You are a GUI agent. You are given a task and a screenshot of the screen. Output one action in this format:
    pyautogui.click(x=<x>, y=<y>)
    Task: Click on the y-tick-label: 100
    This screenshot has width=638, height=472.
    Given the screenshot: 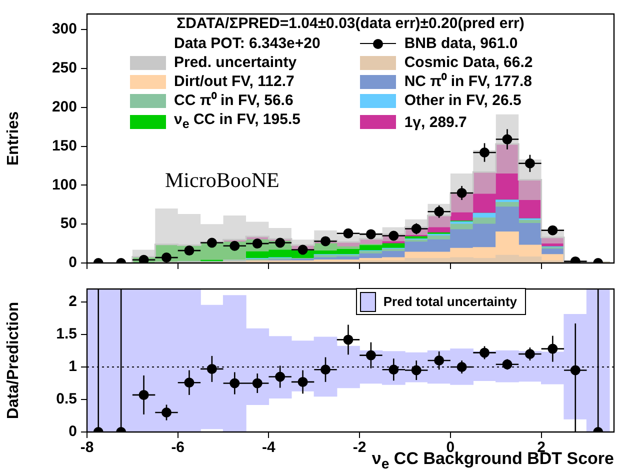 What is the action you would take?
    pyautogui.click(x=64, y=185)
    